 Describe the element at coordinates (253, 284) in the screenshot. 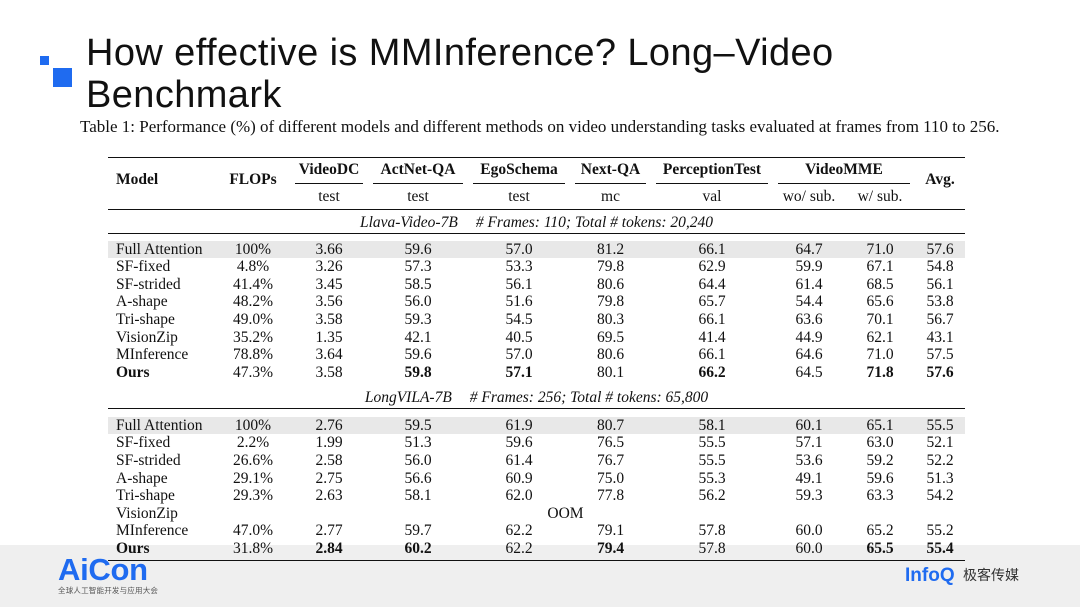

I see `cell-flops: 41.4%` at that location.